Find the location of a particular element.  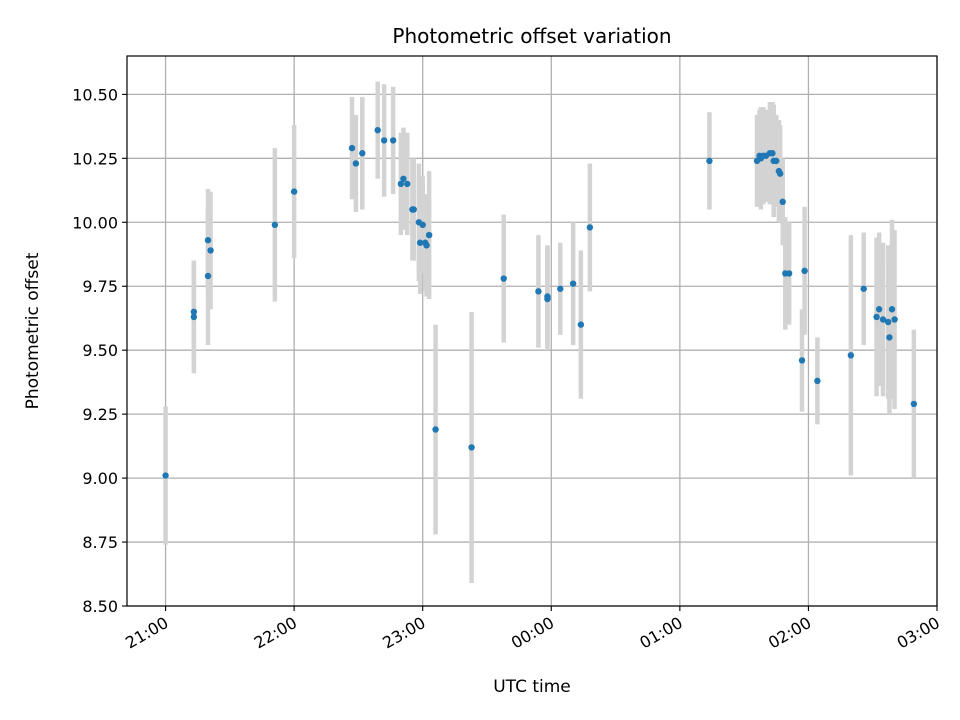

y-tick-label: 10.50 is located at coordinates (95, 94).